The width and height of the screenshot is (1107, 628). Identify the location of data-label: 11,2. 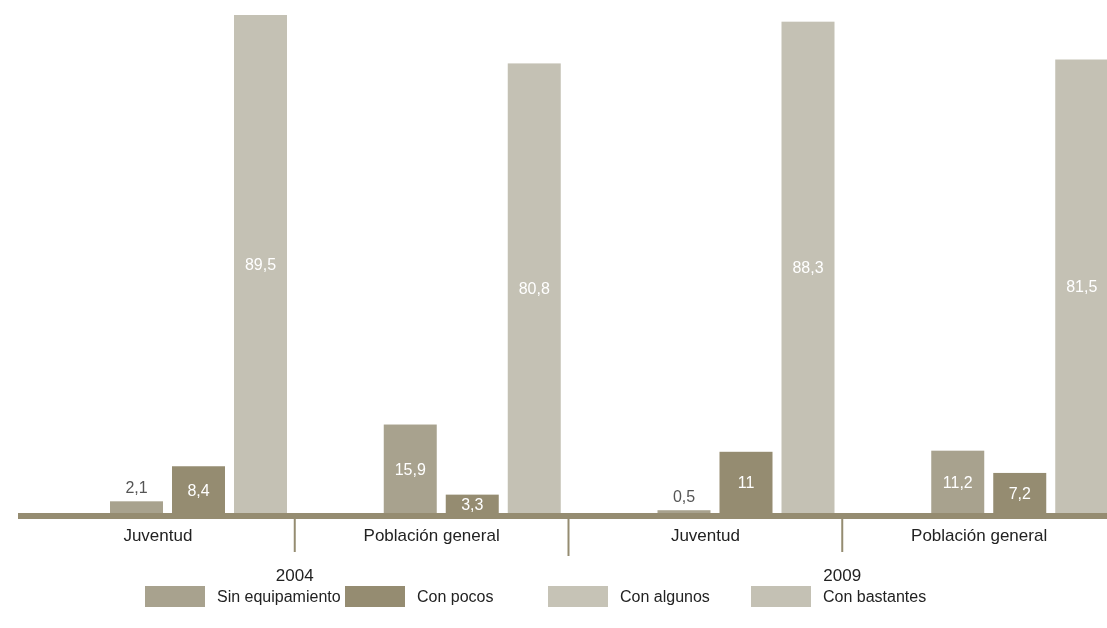
(957, 482).